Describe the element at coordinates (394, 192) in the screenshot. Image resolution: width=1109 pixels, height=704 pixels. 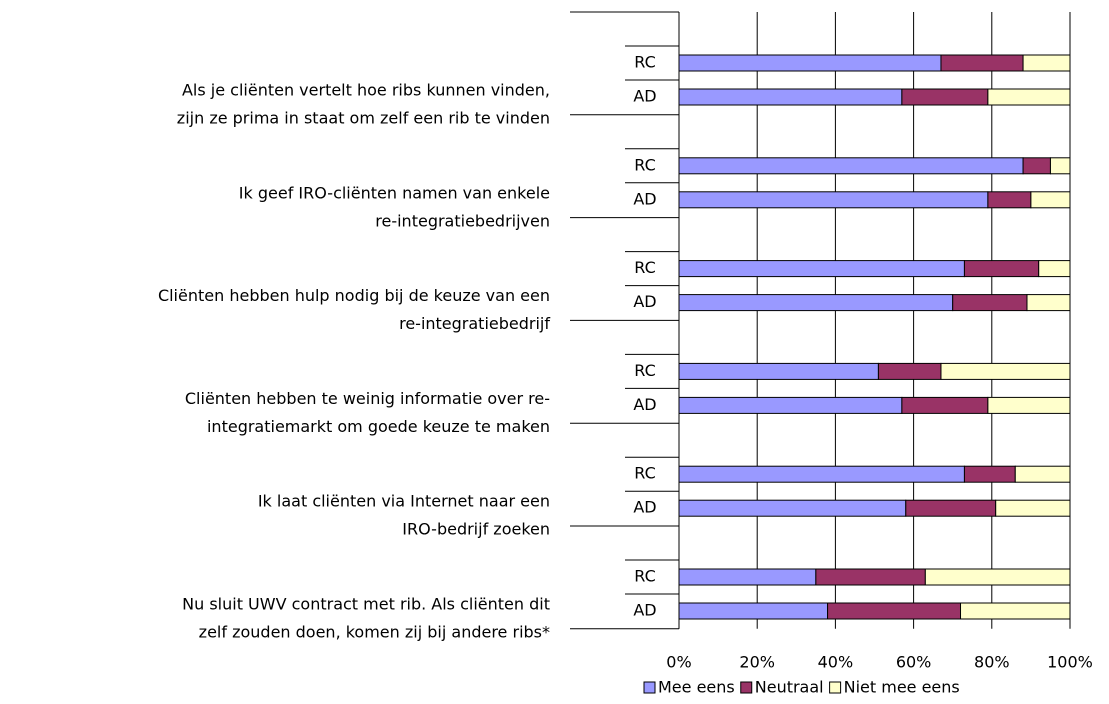
I see `category-label: Ik geef IRO-cliënten namen van enkele` at that location.